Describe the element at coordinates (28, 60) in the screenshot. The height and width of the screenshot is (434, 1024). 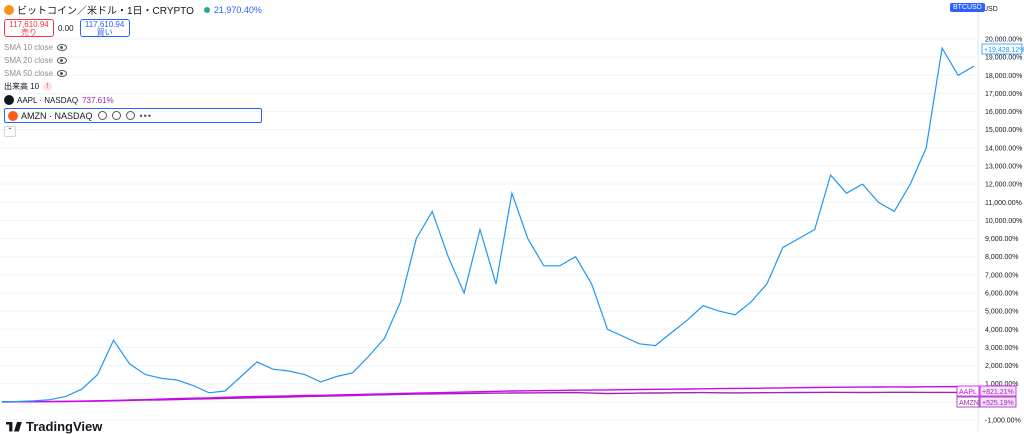
I see `sma-20-label: SMA 20 close` at that location.